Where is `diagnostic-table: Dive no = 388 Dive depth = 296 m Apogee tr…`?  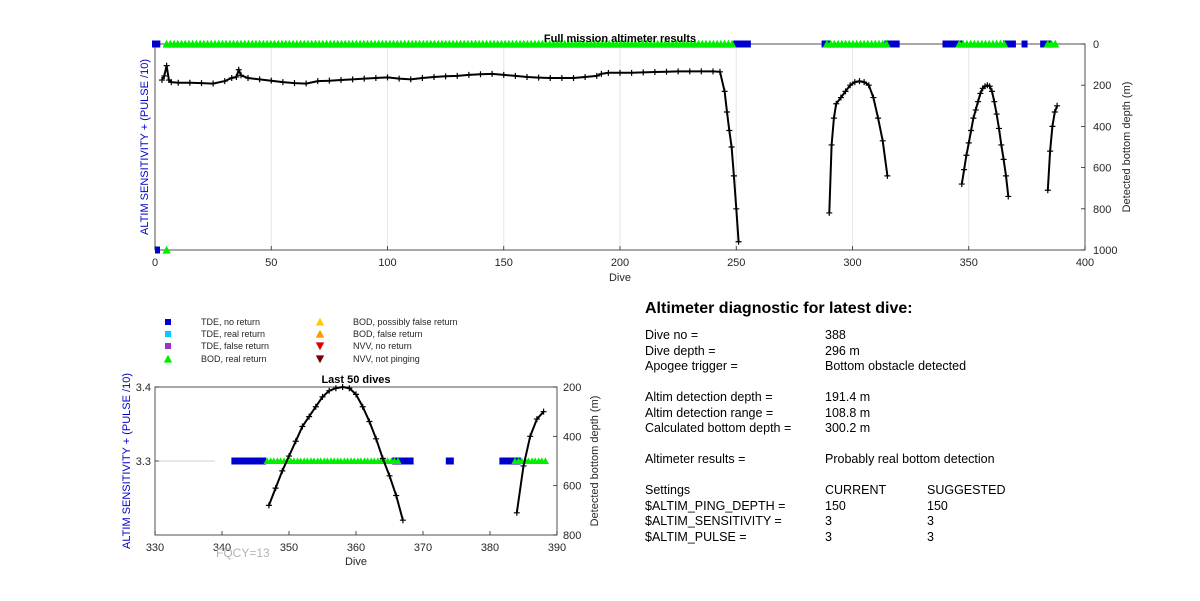 diagnostic-table: Dive no = 388 Dive depth = 296 m Apogee tr… is located at coordinates (825, 436).